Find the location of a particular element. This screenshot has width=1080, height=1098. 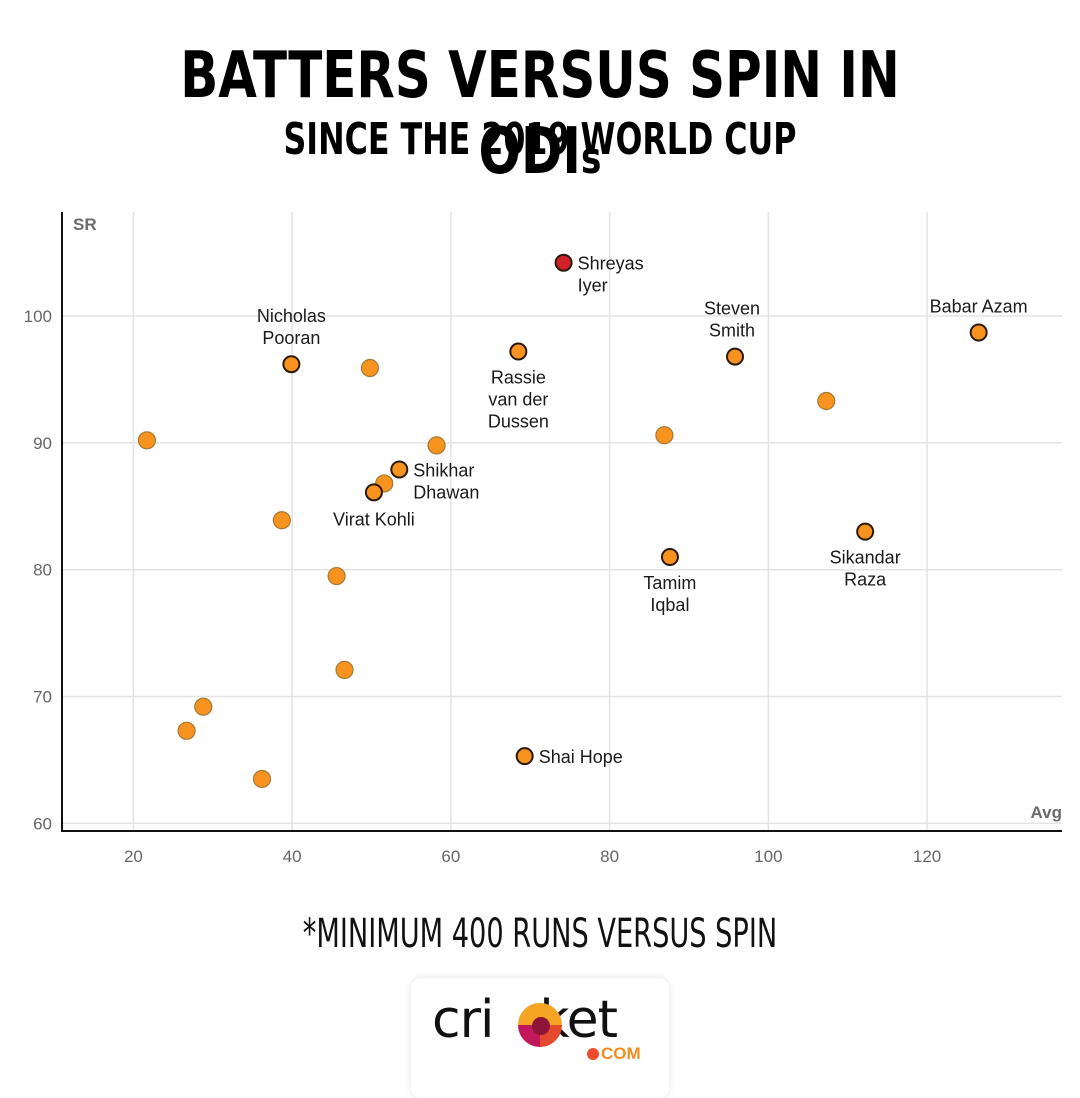

data-point-rassie-van-der-dussen is located at coordinates (518, 351).